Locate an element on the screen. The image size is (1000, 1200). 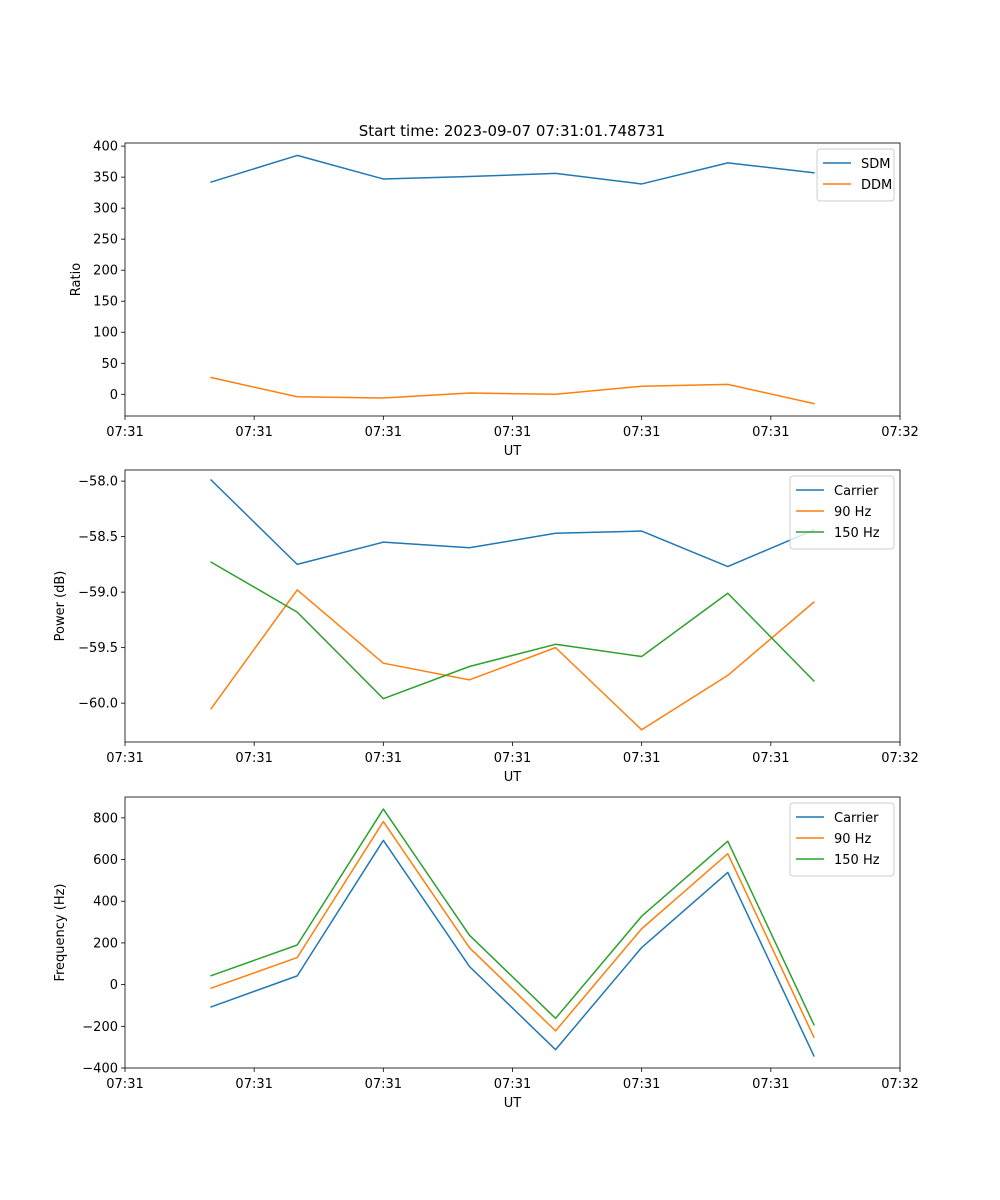
y-tick-label: −200 is located at coordinates (100, 1027).